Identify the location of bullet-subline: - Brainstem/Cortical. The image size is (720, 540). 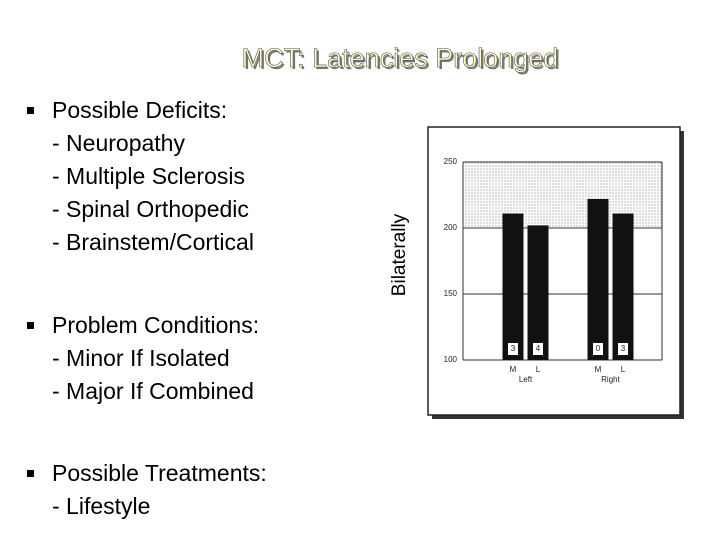
(153, 242).